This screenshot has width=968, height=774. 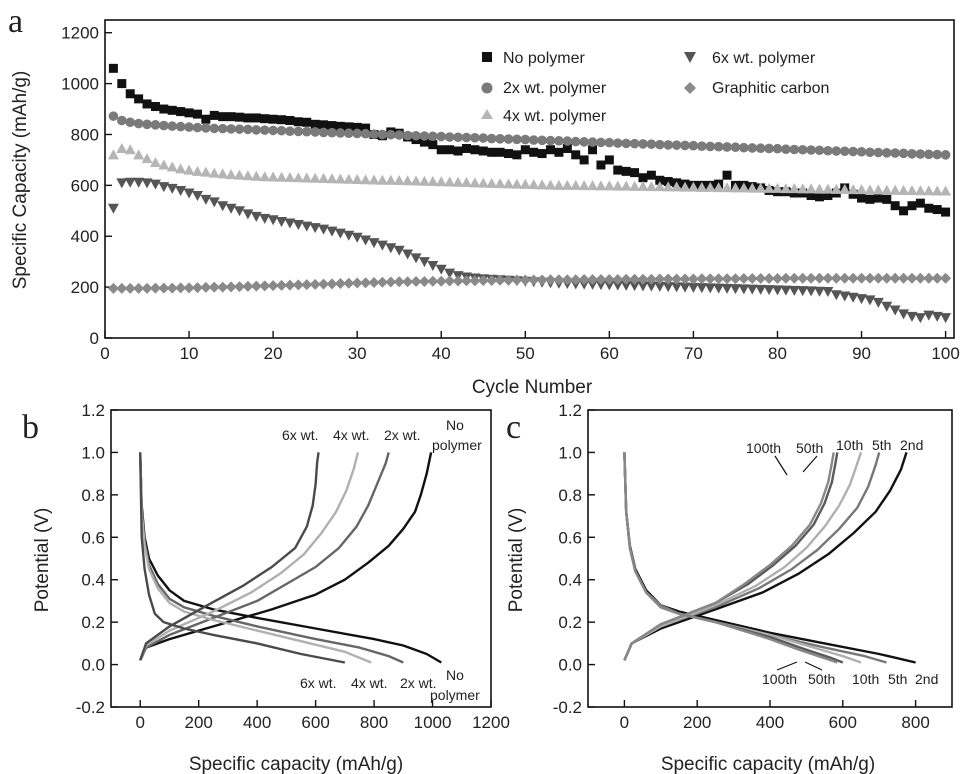 I want to click on panel-a-label: a, so click(x=15, y=21).